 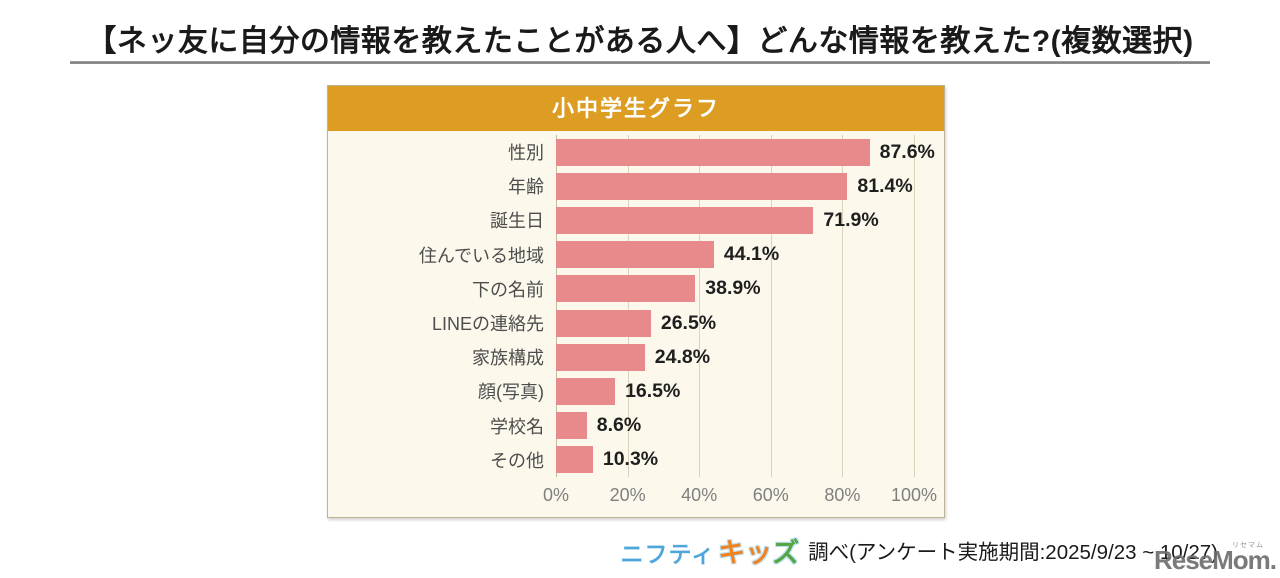 What do you see at coordinates (682, 356) in the screenshot?
I see `value-label: 24.8%` at bounding box center [682, 356].